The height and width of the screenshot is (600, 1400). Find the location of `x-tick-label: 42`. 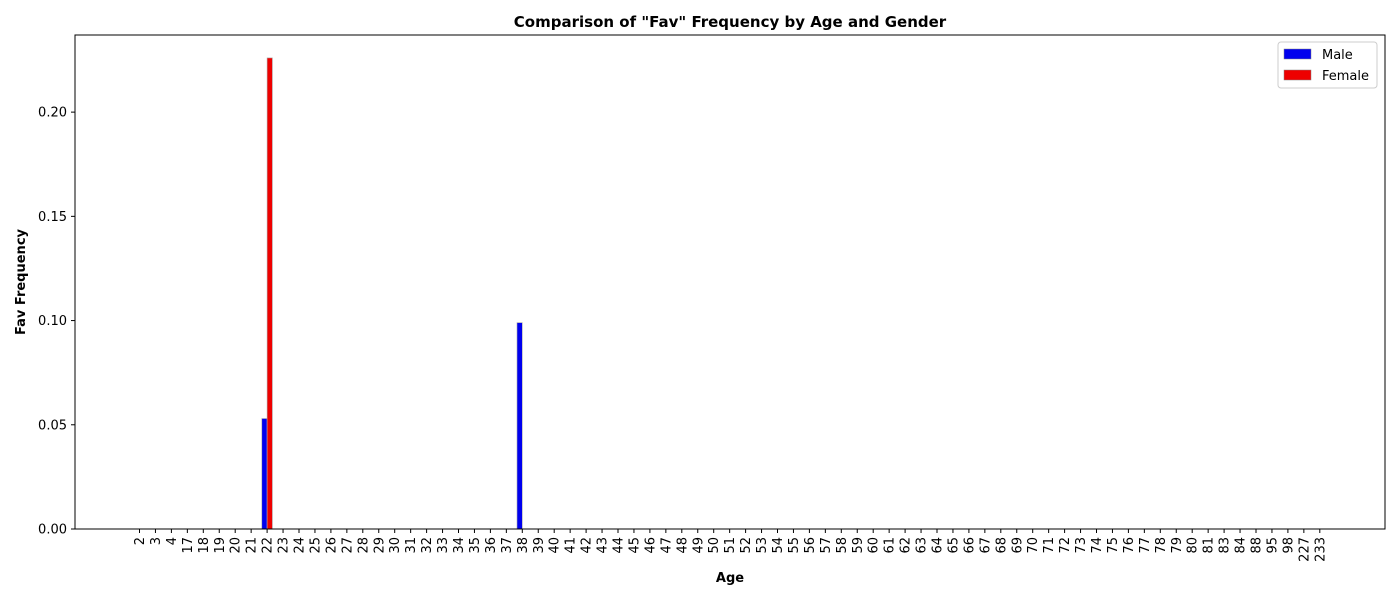

x-tick-label: 42 is located at coordinates (587, 545).